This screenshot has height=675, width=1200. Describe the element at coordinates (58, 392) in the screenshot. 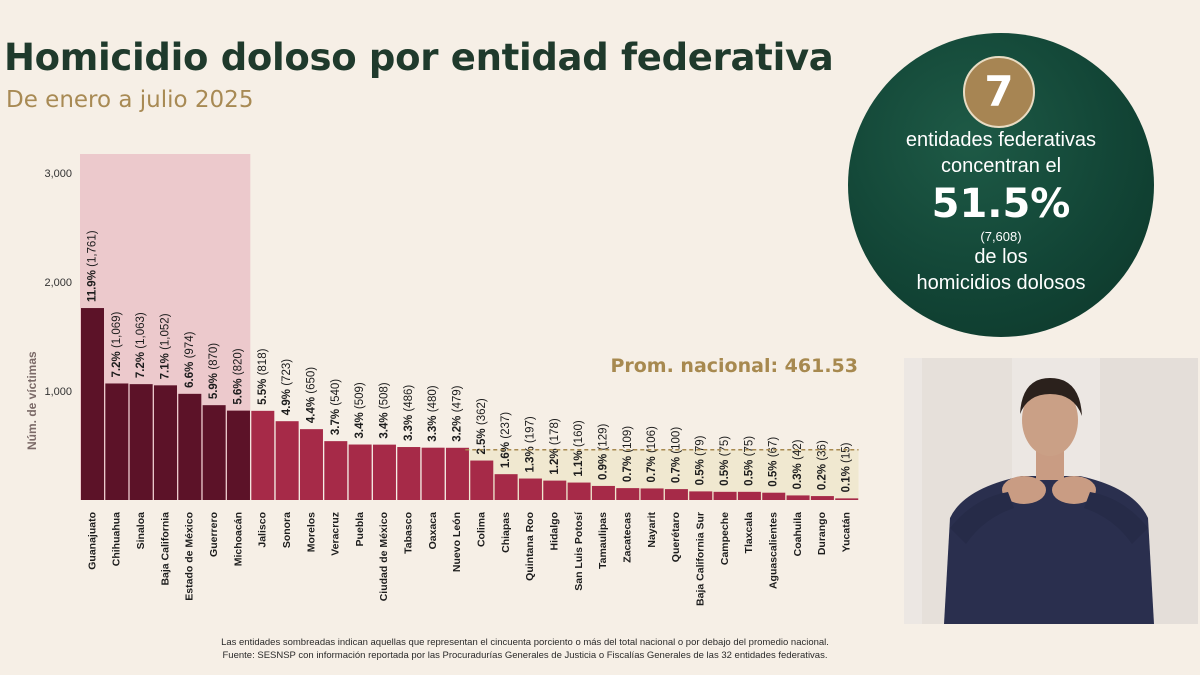

I see `y-tick-label: 1,000` at that location.